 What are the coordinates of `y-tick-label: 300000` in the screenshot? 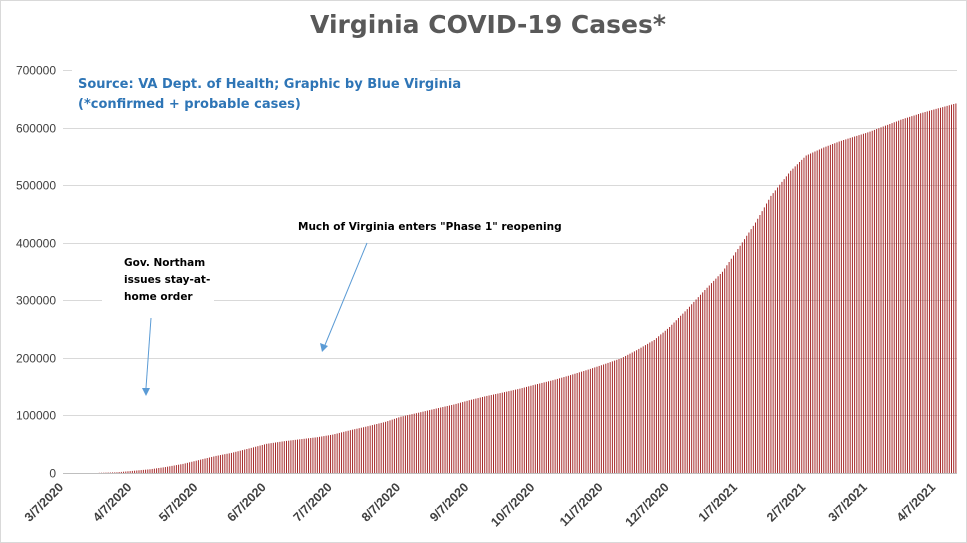 It's located at (36, 301).